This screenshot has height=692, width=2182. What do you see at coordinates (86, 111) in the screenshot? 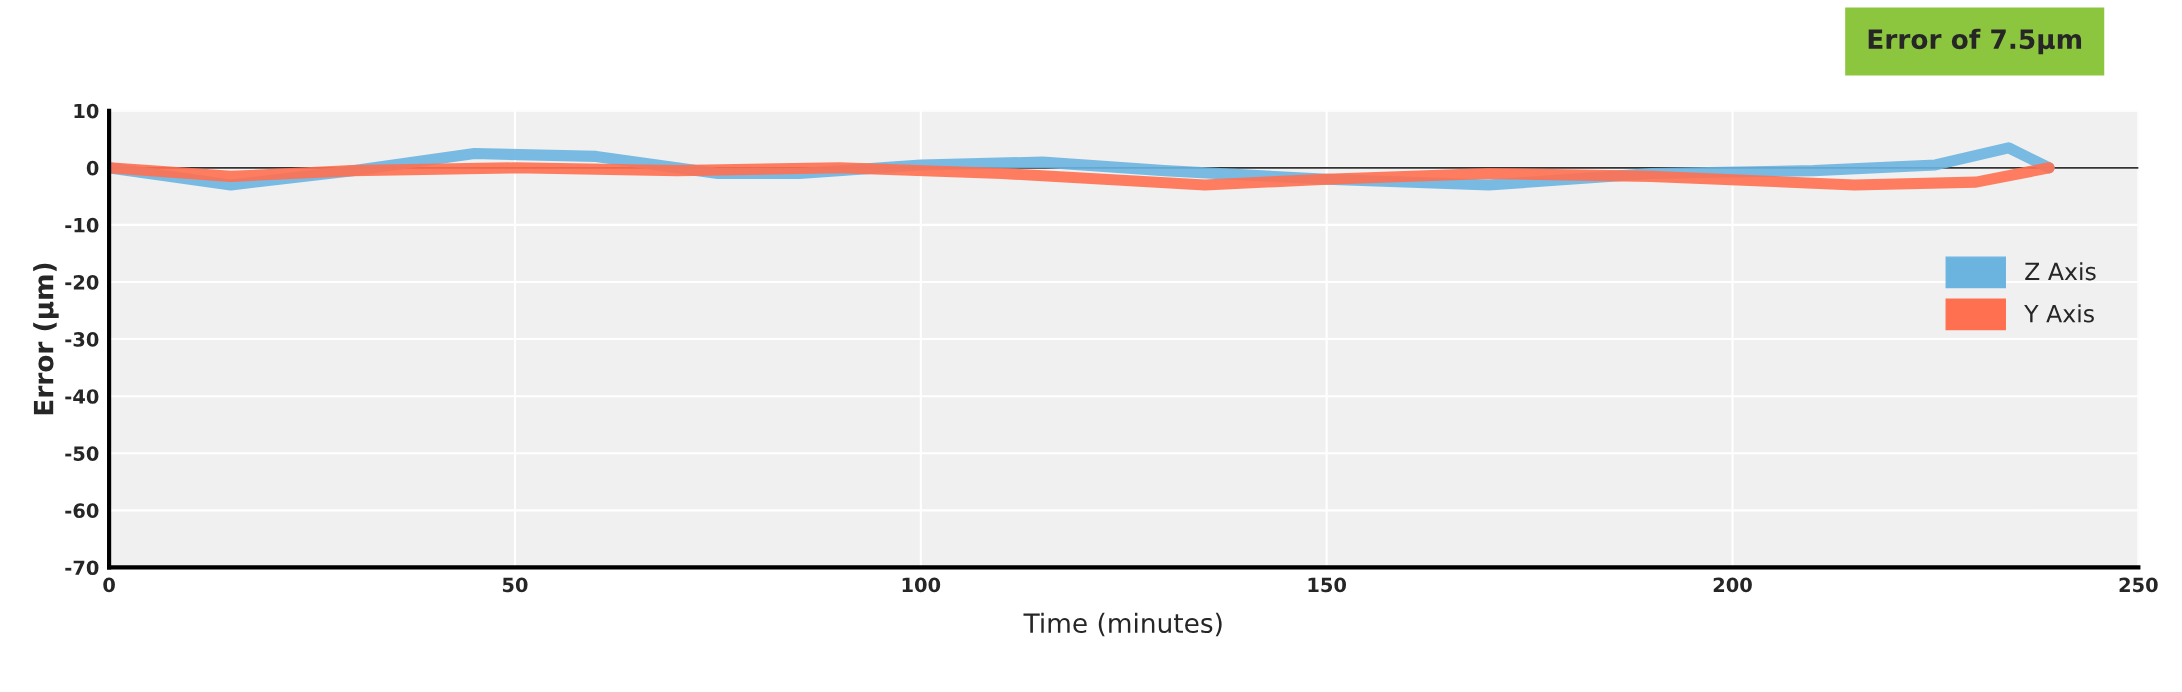
I see `y-tick-label: 10` at bounding box center [86, 111].